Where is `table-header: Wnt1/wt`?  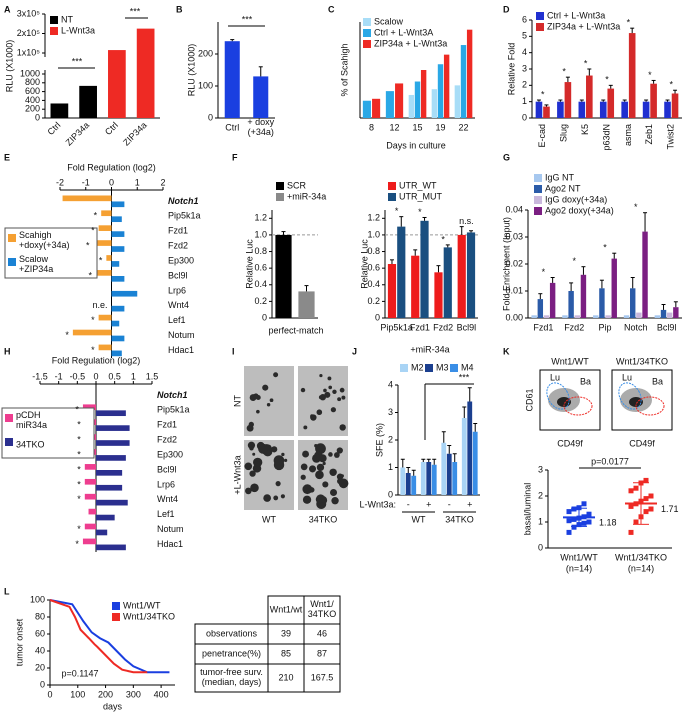
table-header: Wnt1/wt is located at coordinates (286, 609).